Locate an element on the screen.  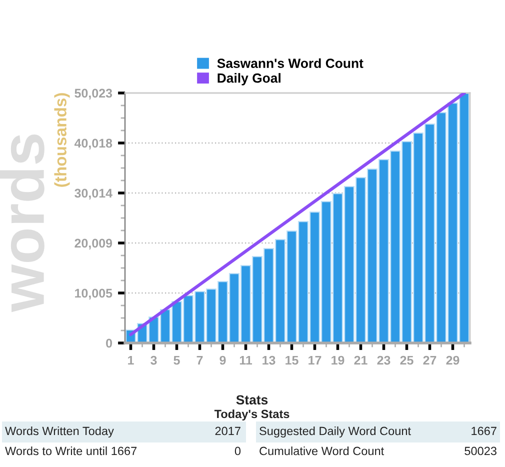
x-tick-label: 13 is located at coordinates (269, 360).